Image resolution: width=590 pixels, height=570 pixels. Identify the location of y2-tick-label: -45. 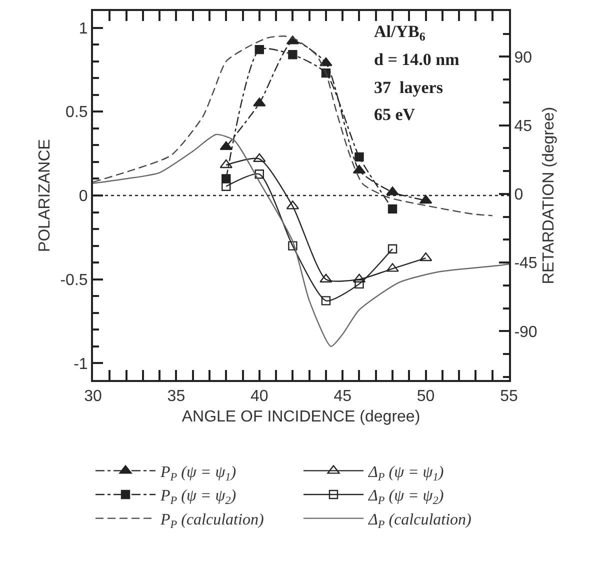
(526, 263).